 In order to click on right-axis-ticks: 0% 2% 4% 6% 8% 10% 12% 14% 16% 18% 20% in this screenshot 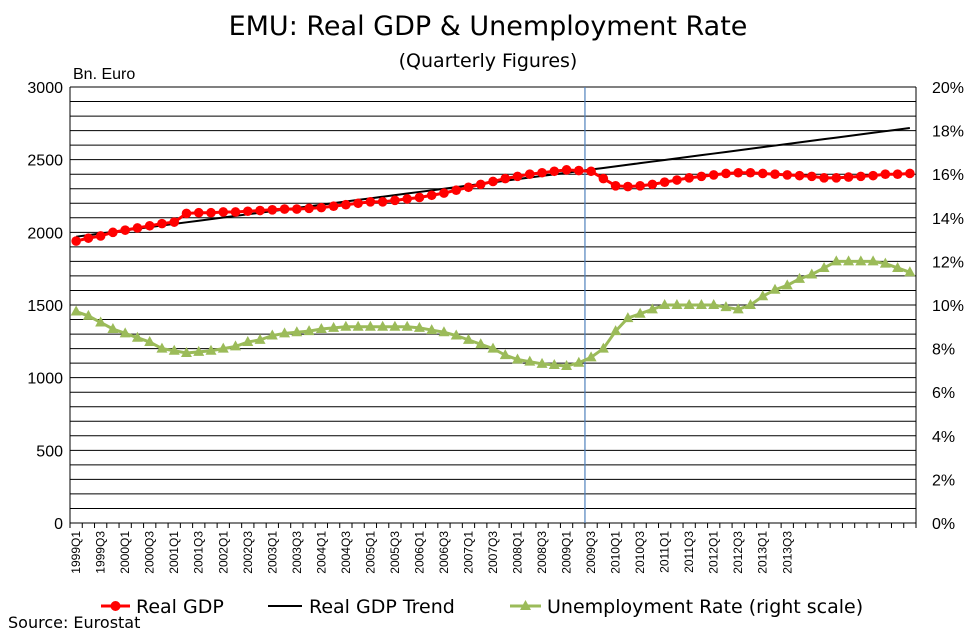, I will do `click(948, 306)`.